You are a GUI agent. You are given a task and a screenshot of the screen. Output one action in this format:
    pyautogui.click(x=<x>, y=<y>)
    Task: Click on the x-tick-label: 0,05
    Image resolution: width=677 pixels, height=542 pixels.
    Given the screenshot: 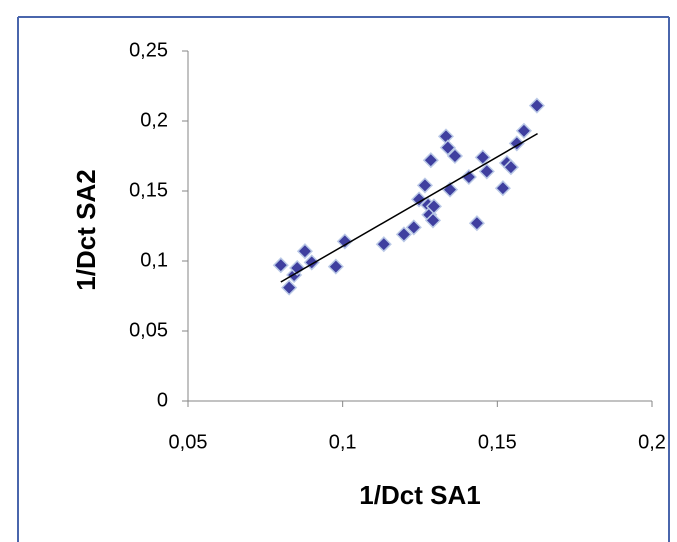 What is the action you would take?
    pyautogui.click(x=188, y=442)
    